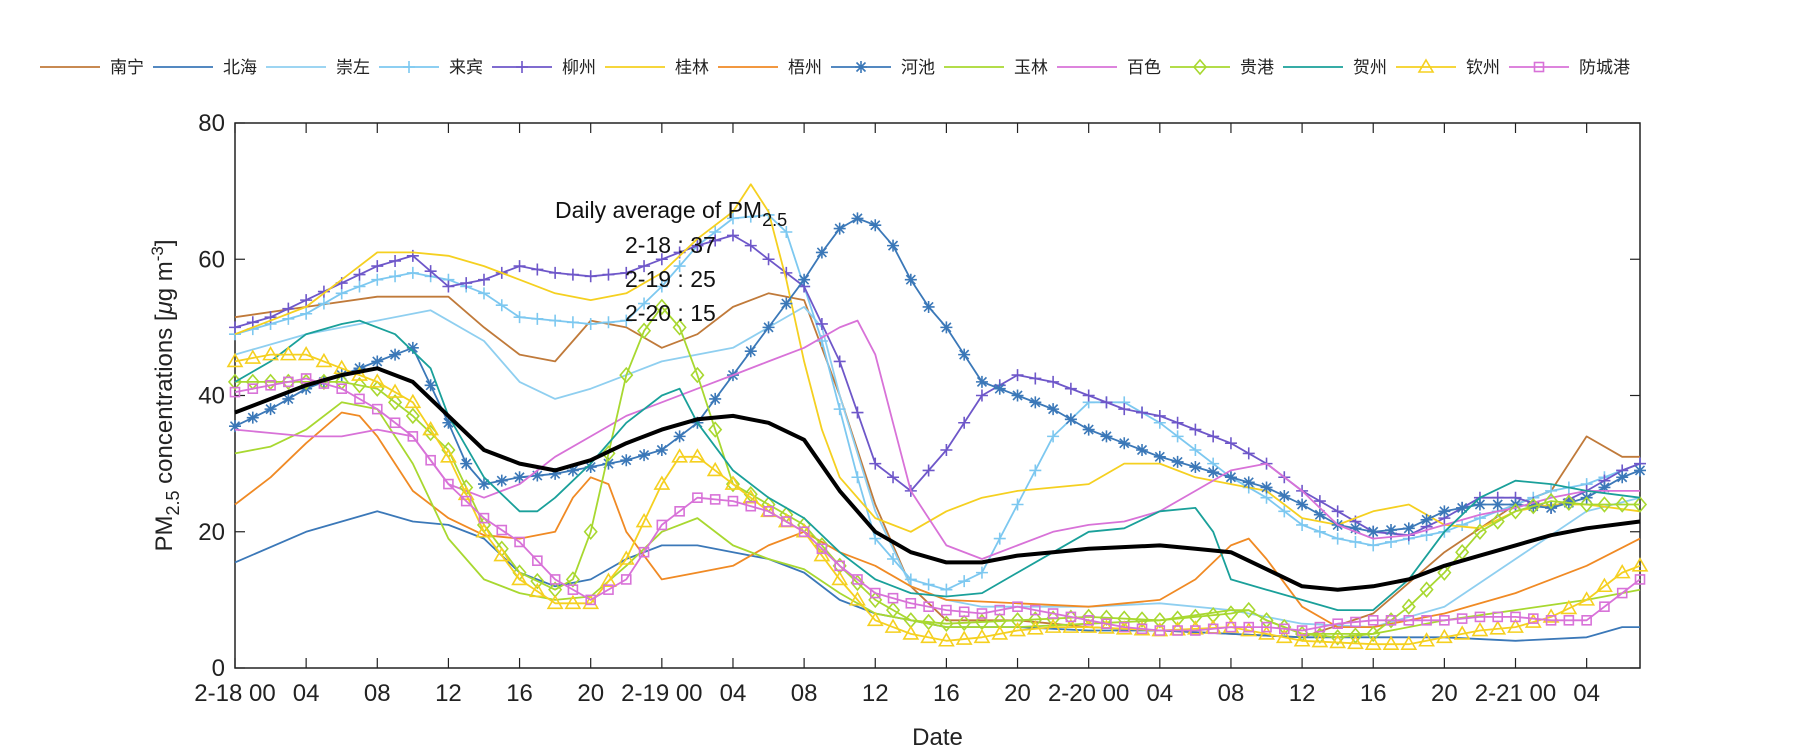 The width and height of the screenshot is (1800, 750). I want to click on legend-label: 防城港, so click(1604, 67).